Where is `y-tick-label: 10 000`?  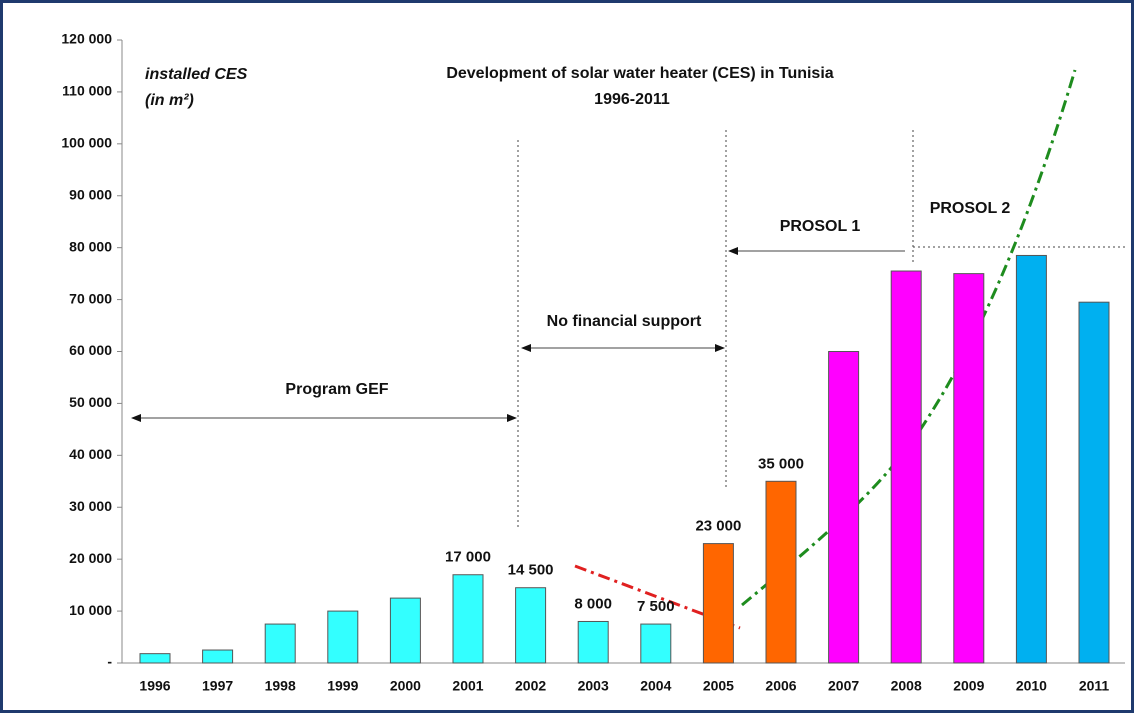
y-tick-label: 10 000 is located at coordinates (90, 610).